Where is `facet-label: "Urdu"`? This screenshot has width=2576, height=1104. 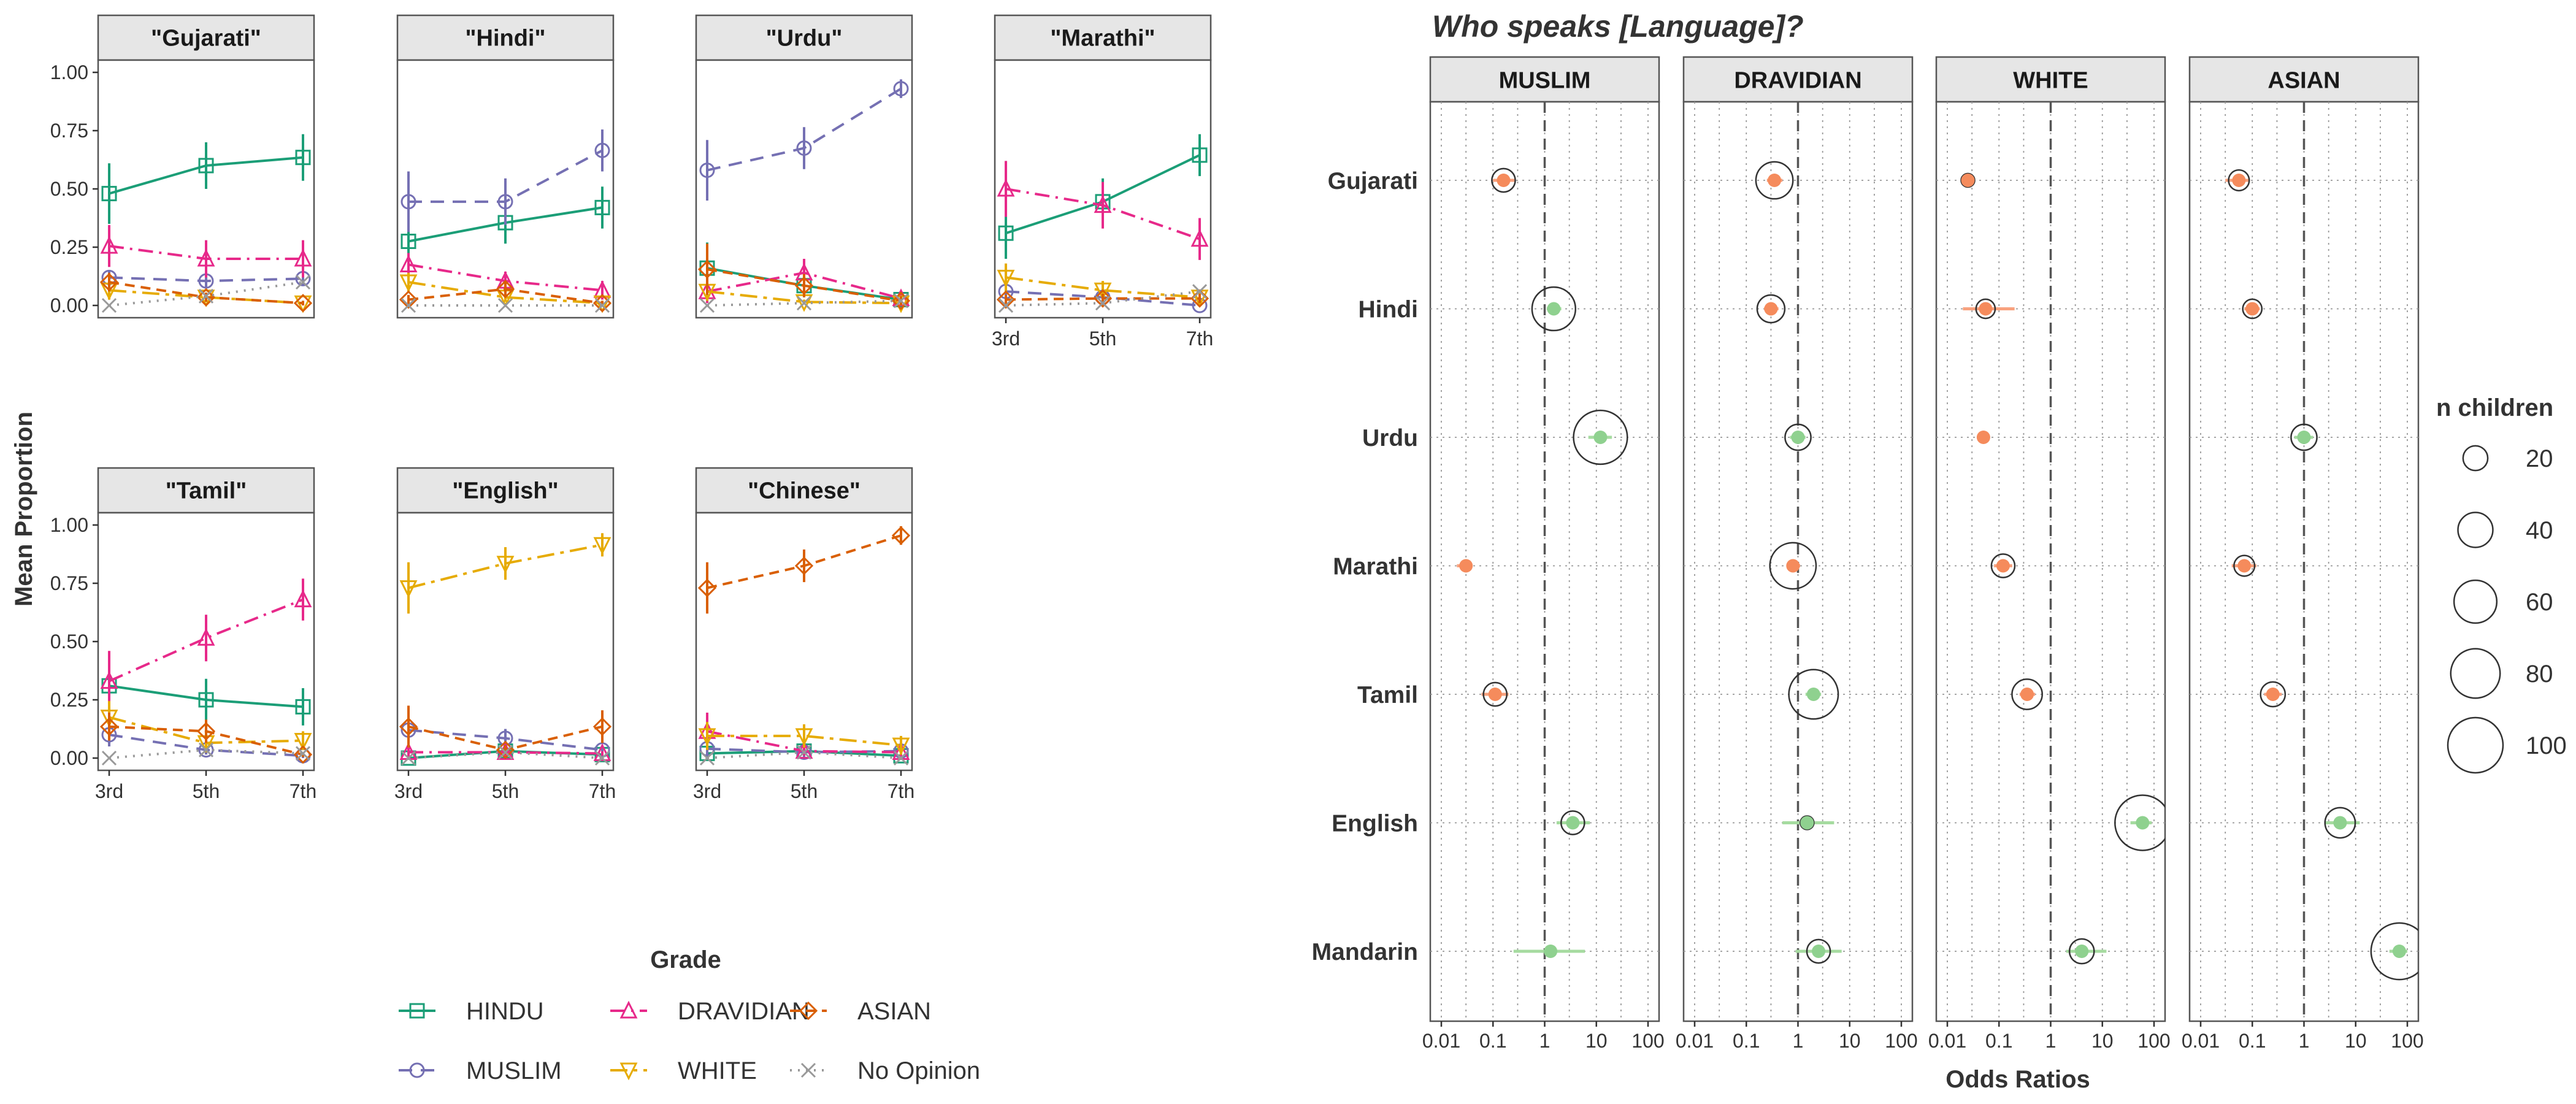
facet-label: "Urdu" is located at coordinates (804, 39).